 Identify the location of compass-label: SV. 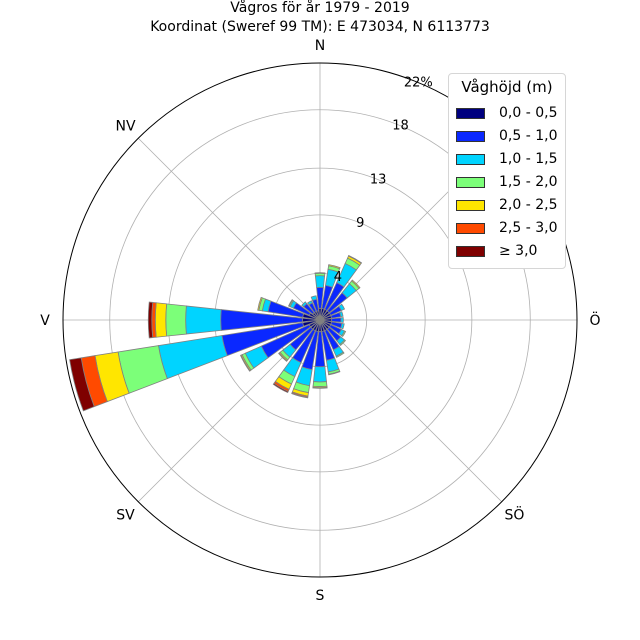
(125, 515).